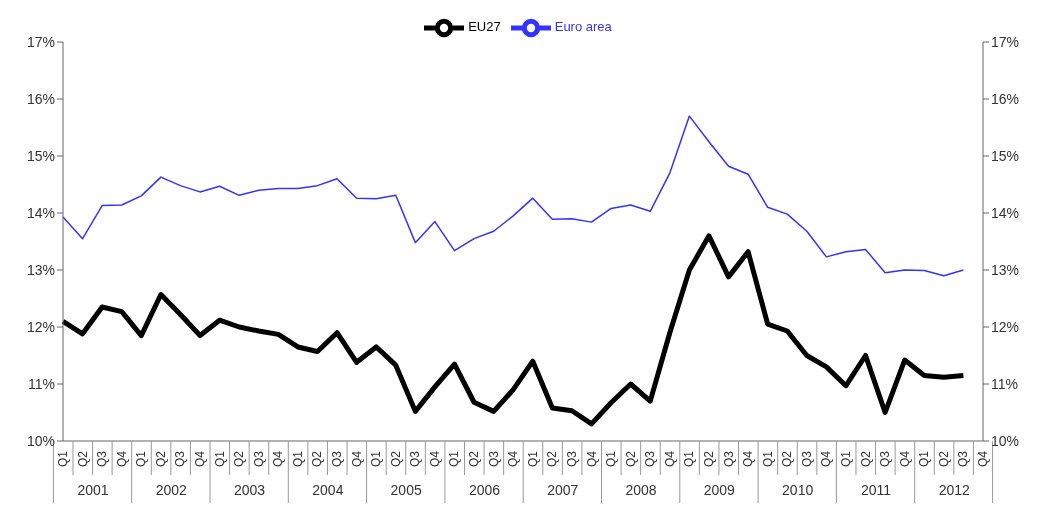 The width and height of the screenshot is (1045, 509). What do you see at coordinates (406, 490) in the screenshot?
I see `text: 2005` at bounding box center [406, 490].